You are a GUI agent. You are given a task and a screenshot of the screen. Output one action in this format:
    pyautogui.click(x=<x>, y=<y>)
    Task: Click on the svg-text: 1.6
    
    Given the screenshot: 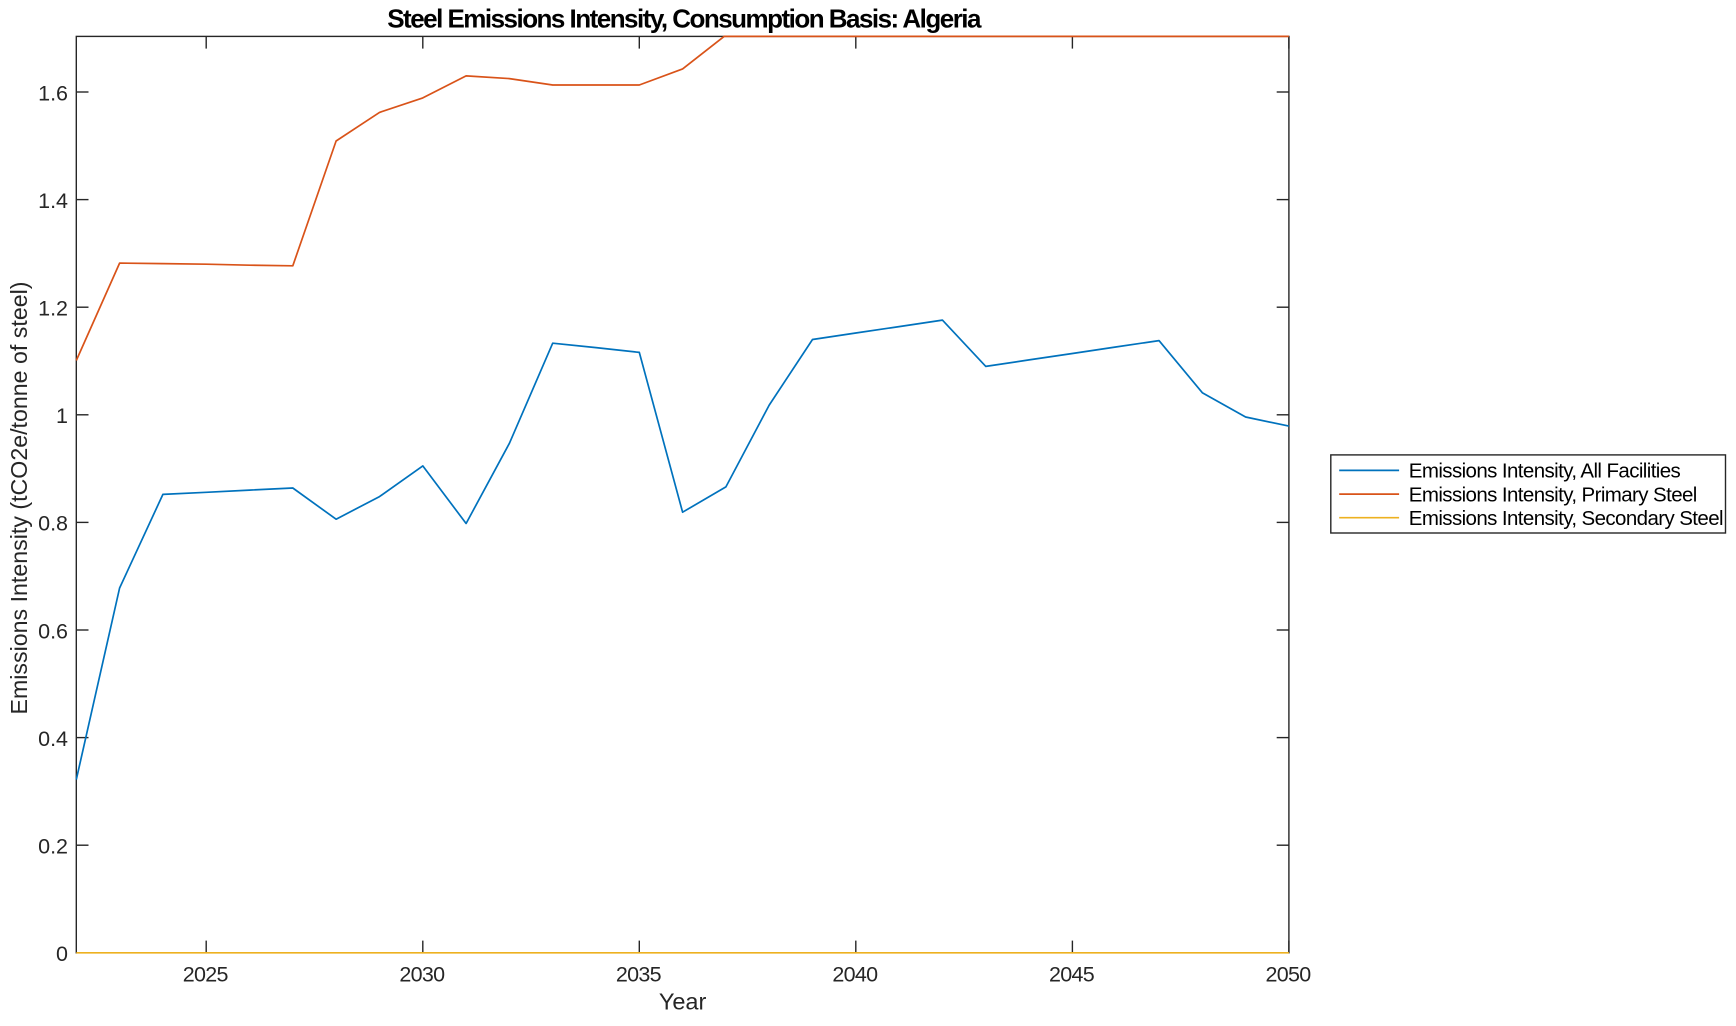 What is the action you would take?
    pyautogui.click(x=53, y=93)
    